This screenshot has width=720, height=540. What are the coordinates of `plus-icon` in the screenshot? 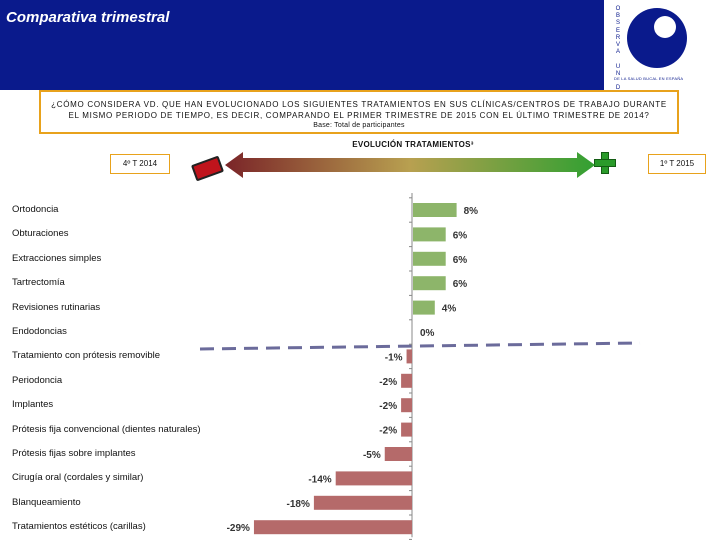 It's located at (605, 163).